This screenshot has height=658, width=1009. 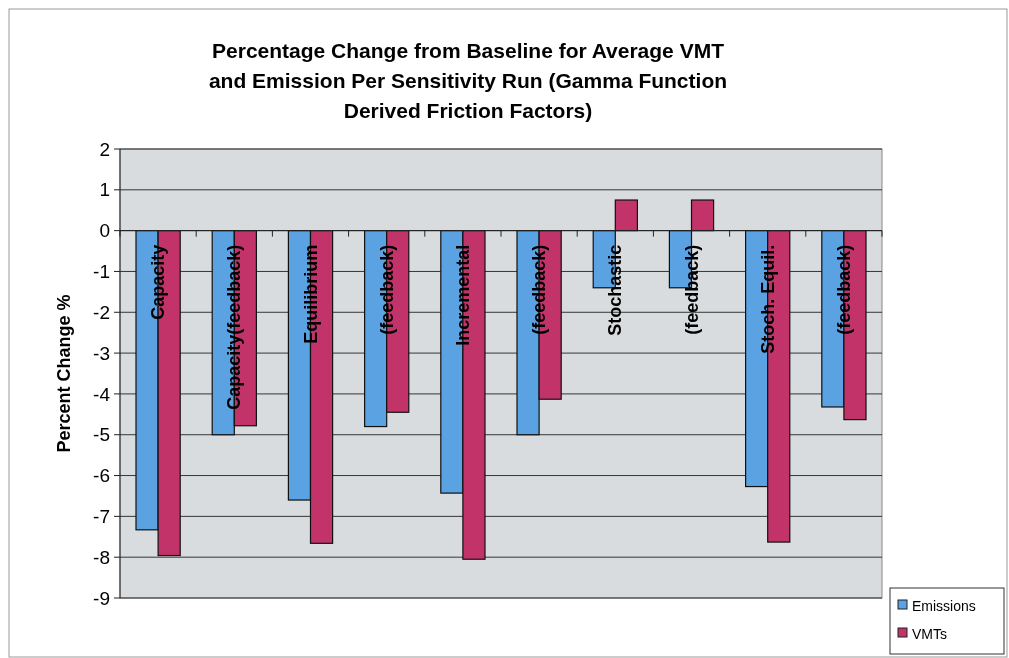 I want to click on y-tick-label: -2, so click(x=101, y=312).